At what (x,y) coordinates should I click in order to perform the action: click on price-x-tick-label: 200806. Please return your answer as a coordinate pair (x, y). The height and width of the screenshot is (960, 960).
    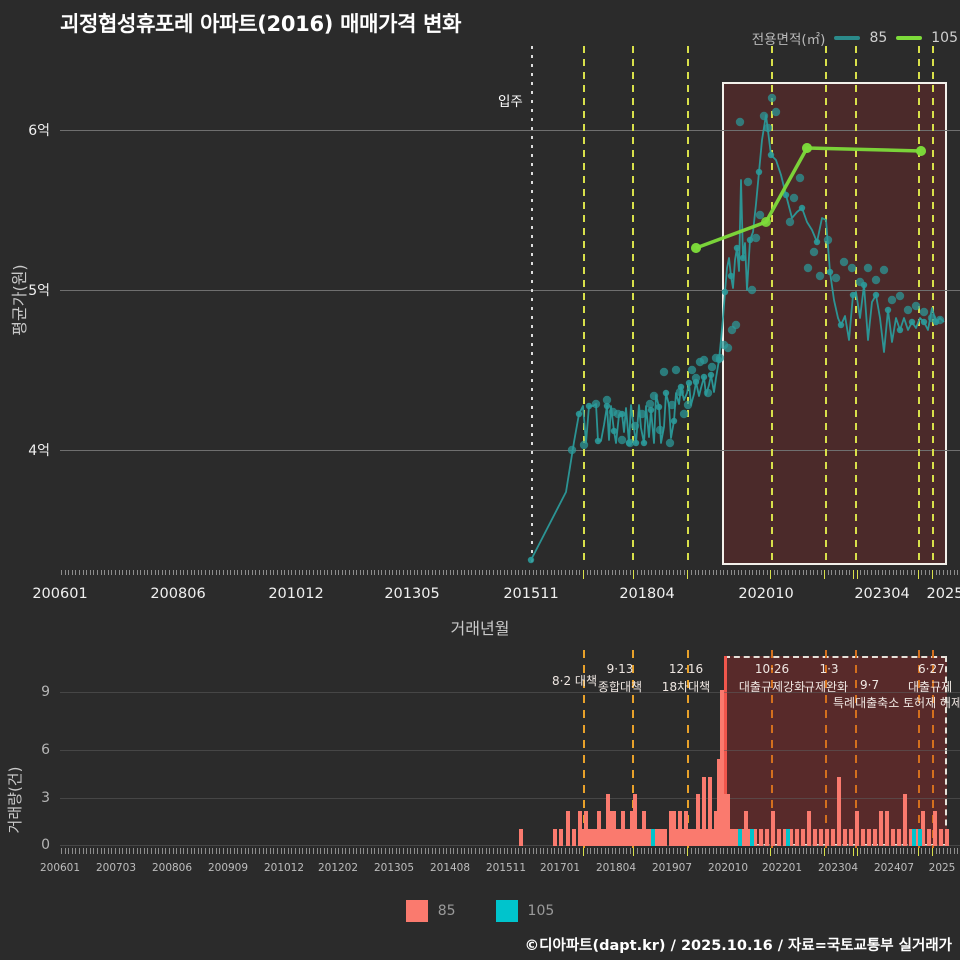
    Looking at the image, I should click on (178, 594).